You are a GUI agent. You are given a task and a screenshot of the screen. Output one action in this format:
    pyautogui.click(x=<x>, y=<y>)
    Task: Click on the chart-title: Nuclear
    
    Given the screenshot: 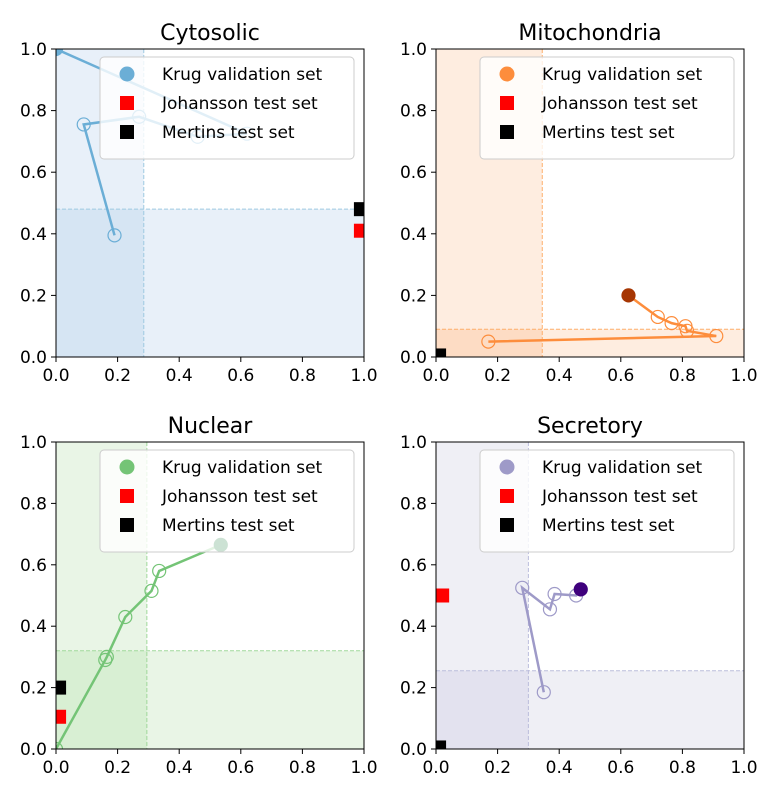 What is the action you would take?
    pyautogui.click(x=211, y=426)
    